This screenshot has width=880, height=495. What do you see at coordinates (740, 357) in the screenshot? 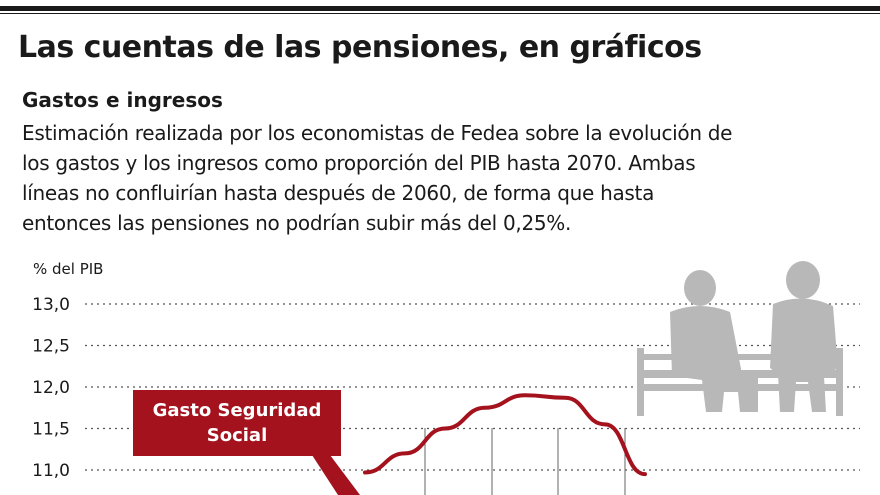
I see `bench-back-rail` at bounding box center [740, 357].